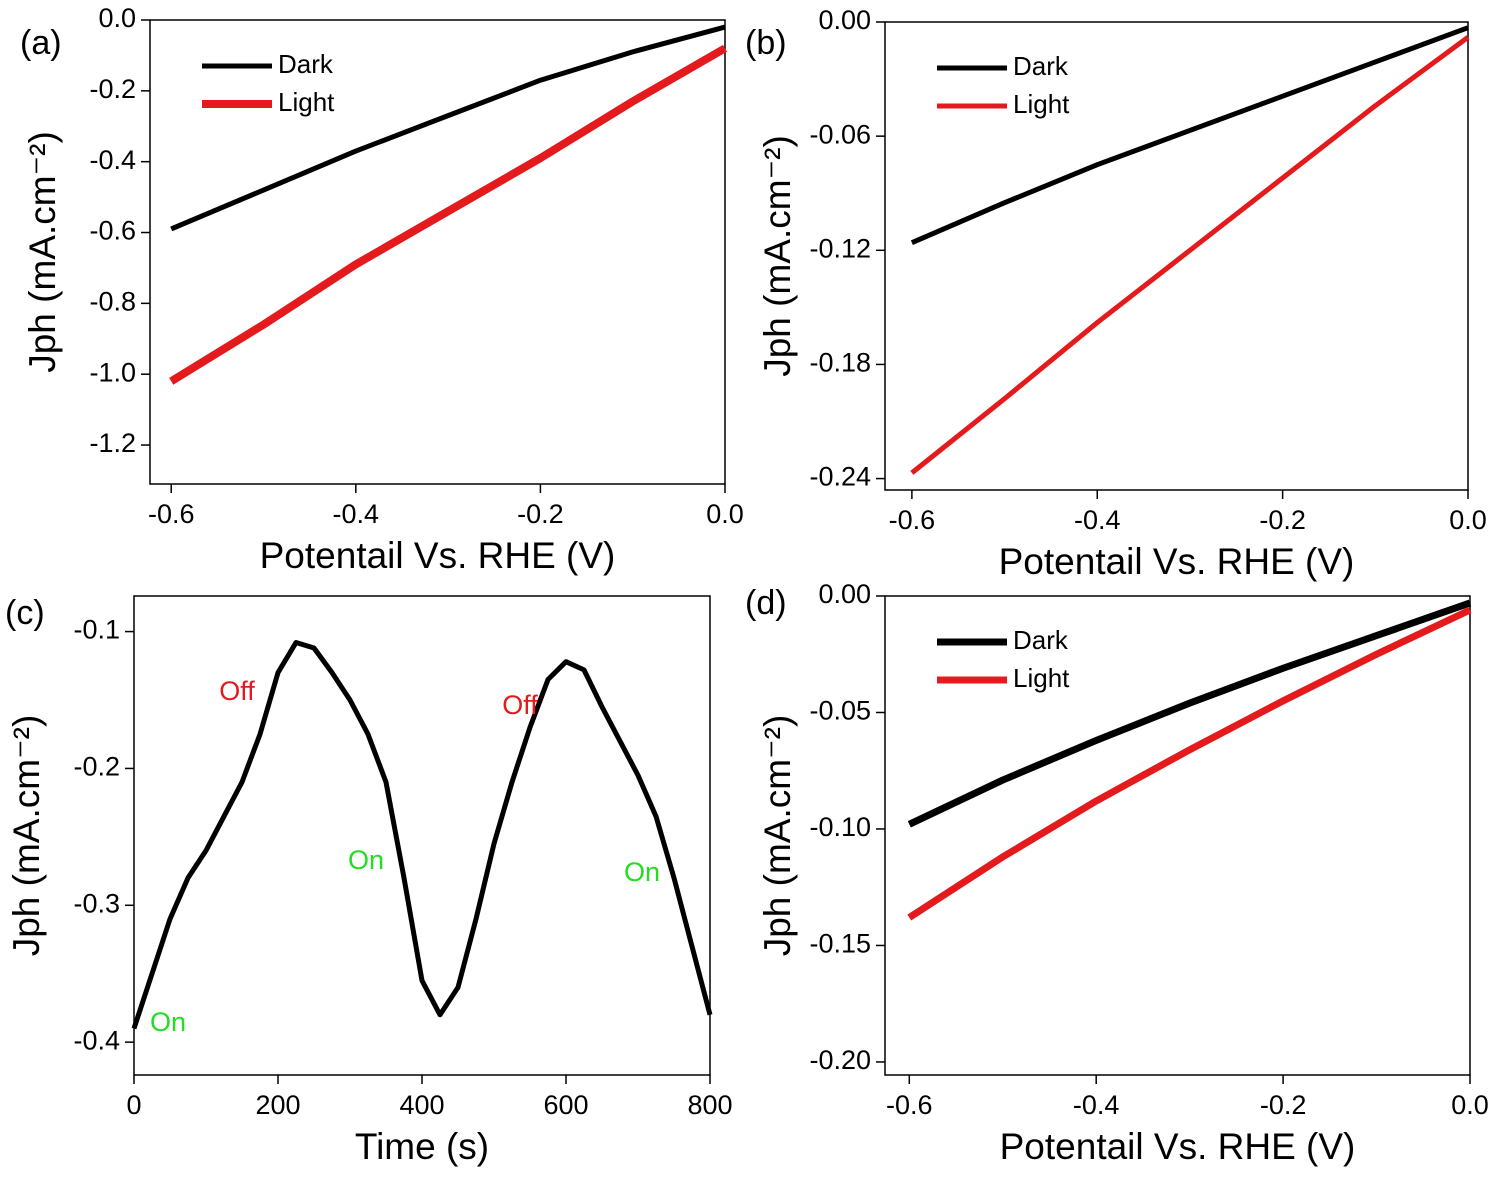 The image size is (1500, 1188). What do you see at coordinates (840, 944) in the screenshot?
I see `y-tick-label: -0.15` at bounding box center [840, 944].